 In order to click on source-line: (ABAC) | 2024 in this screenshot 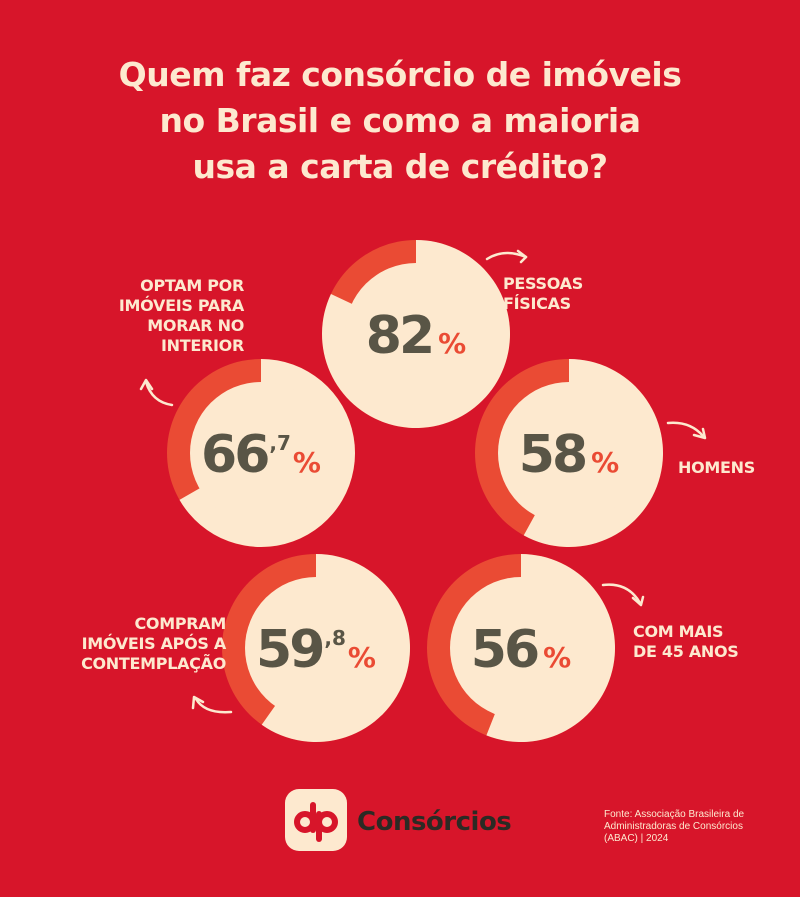, I will do `click(636, 838)`.